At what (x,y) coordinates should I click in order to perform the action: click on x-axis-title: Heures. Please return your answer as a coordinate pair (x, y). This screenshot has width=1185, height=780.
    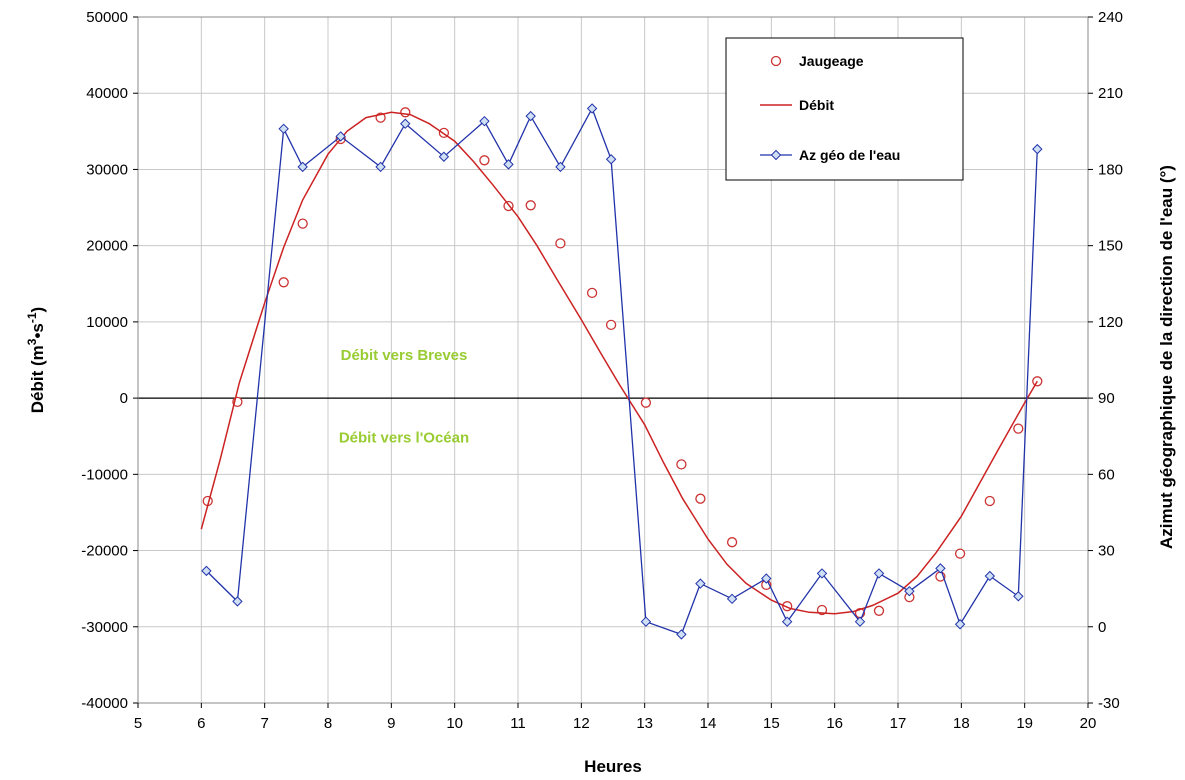
    Looking at the image, I should click on (613, 766).